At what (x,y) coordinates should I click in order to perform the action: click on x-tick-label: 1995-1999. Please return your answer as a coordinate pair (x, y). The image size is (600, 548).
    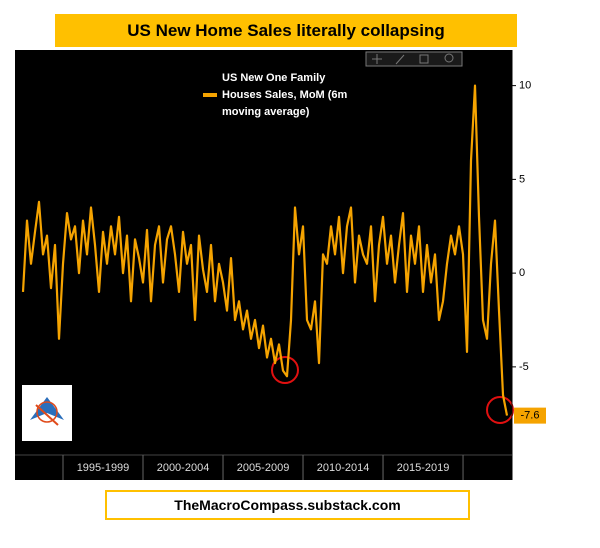
    Looking at the image, I should click on (103, 468).